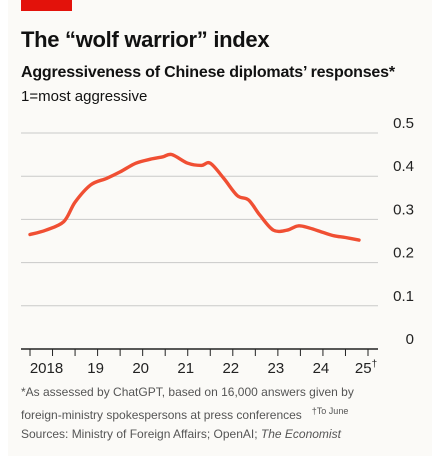  What do you see at coordinates (46, 368) in the screenshot?
I see `x-tick-label: 2018` at bounding box center [46, 368].